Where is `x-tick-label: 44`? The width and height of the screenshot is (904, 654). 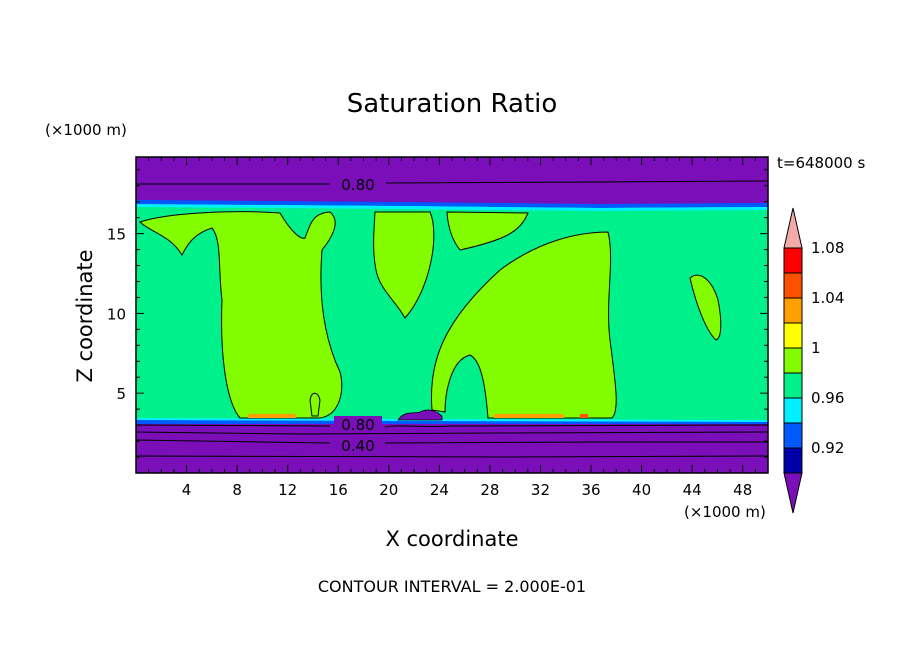 x-tick-label: 44 is located at coordinates (692, 490).